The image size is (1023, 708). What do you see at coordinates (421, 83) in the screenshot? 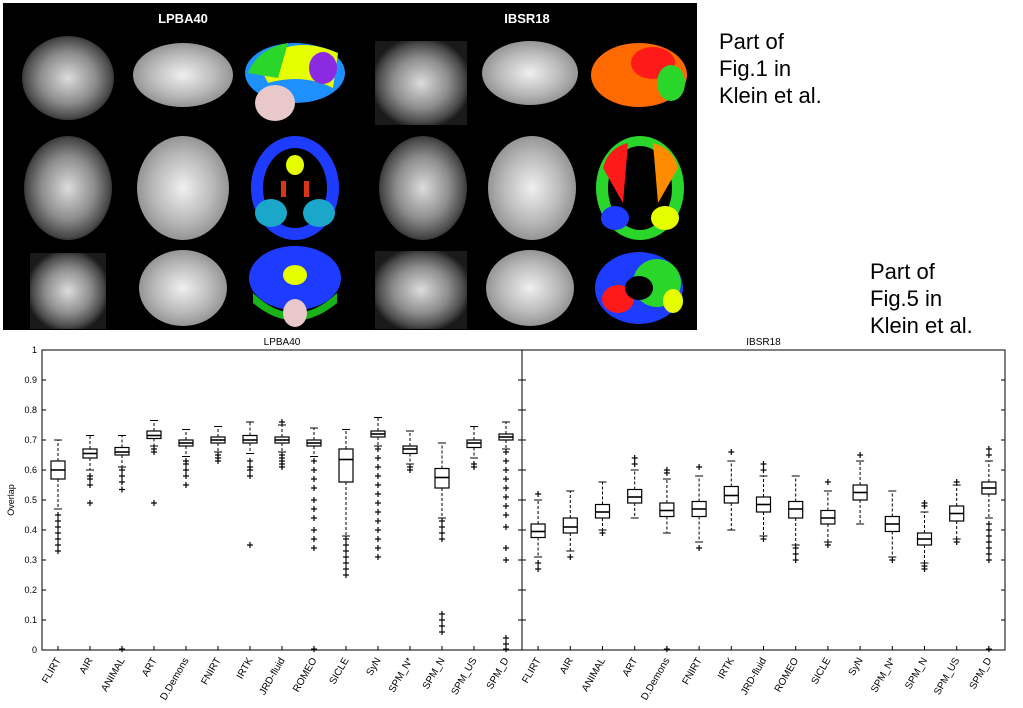
I see `mri-sagittal-raw-ibsr18` at bounding box center [421, 83].